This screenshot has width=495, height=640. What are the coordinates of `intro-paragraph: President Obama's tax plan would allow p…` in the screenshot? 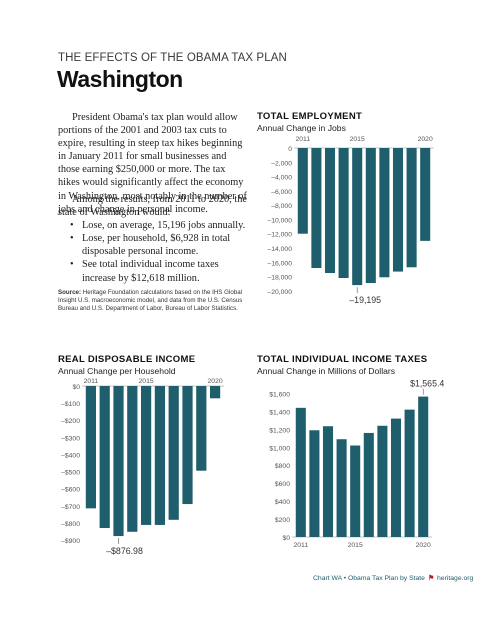 It's located at (153, 163).